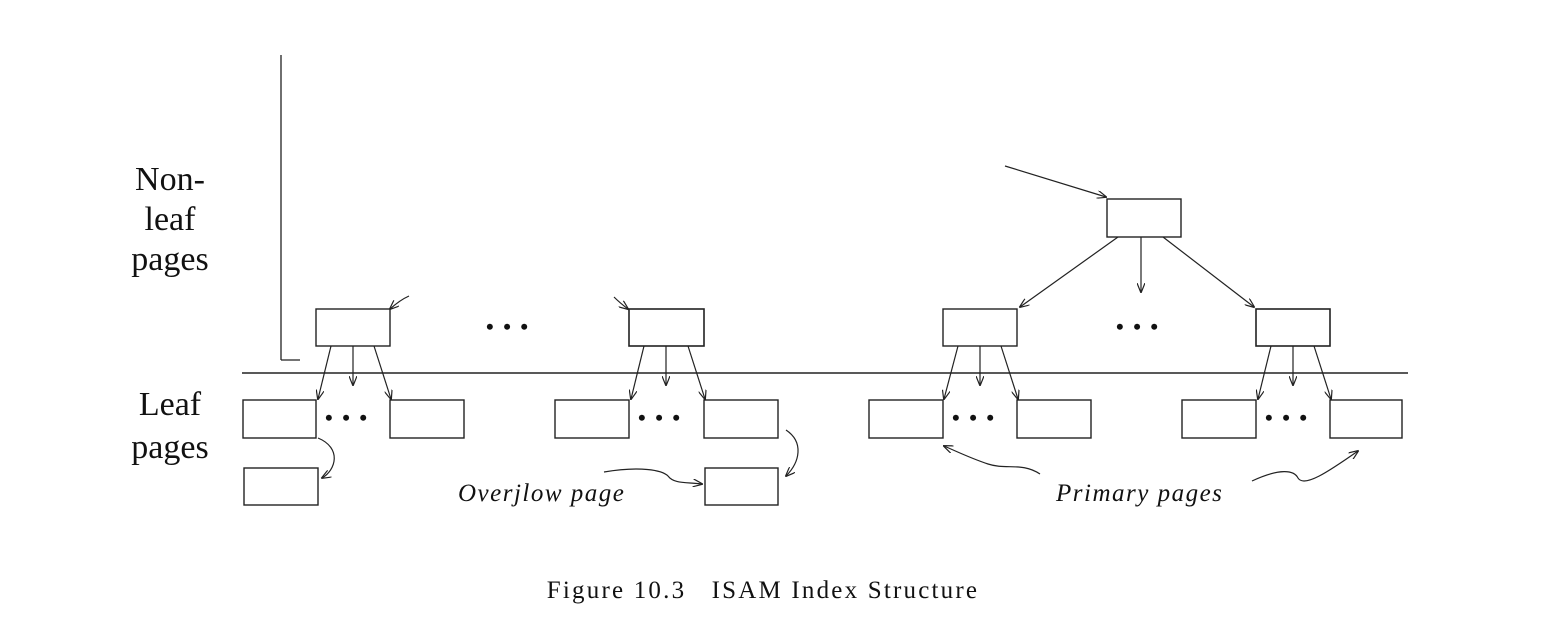  What do you see at coordinates (974, 417) in the screenshot?
I see `ellipsis-leaf-3: • • •` at bounding box center [974, 417].